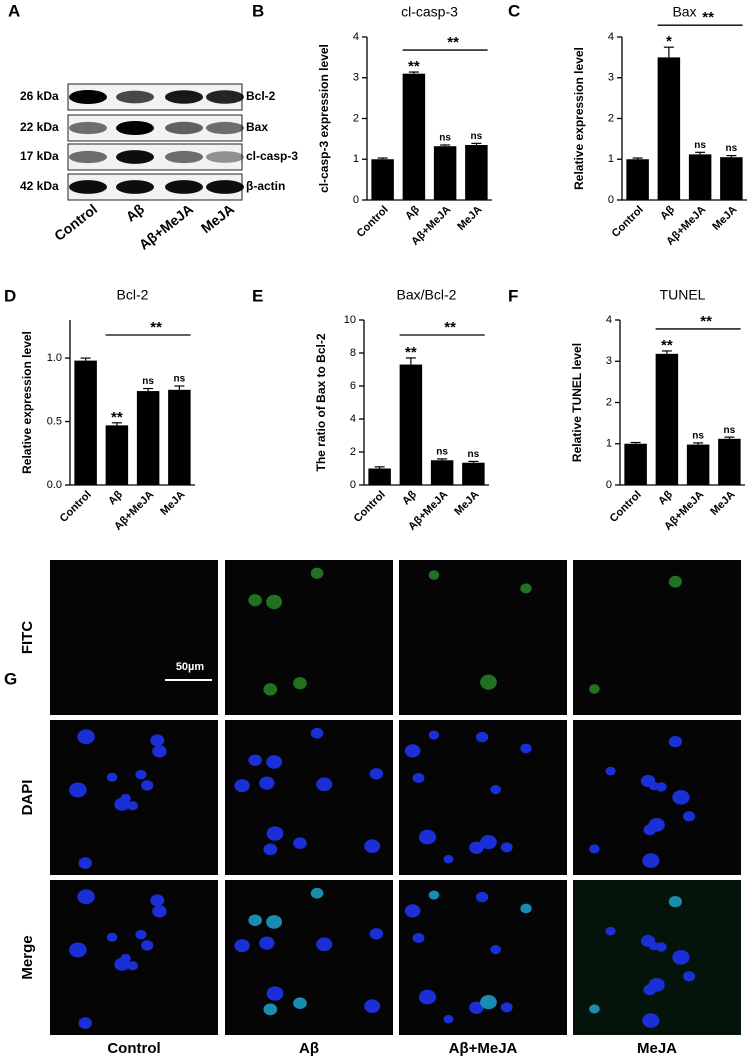 The width and height of the screenshot is (755, 1061). What do you see at coordinates (27, 637) in the screenshot?
I see `row-label: FITC` at bounding box center [27, 637].